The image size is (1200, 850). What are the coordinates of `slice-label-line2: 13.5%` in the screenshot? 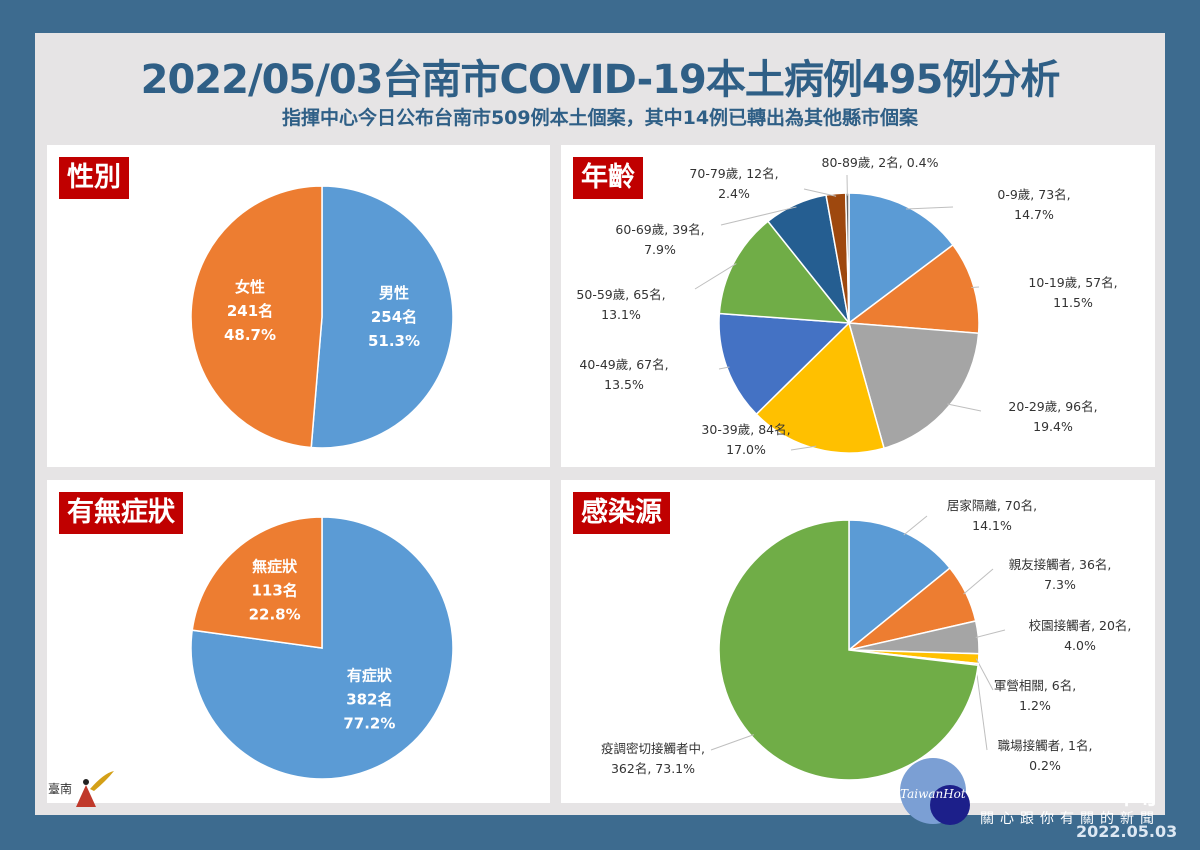 It's located at (624, 384).